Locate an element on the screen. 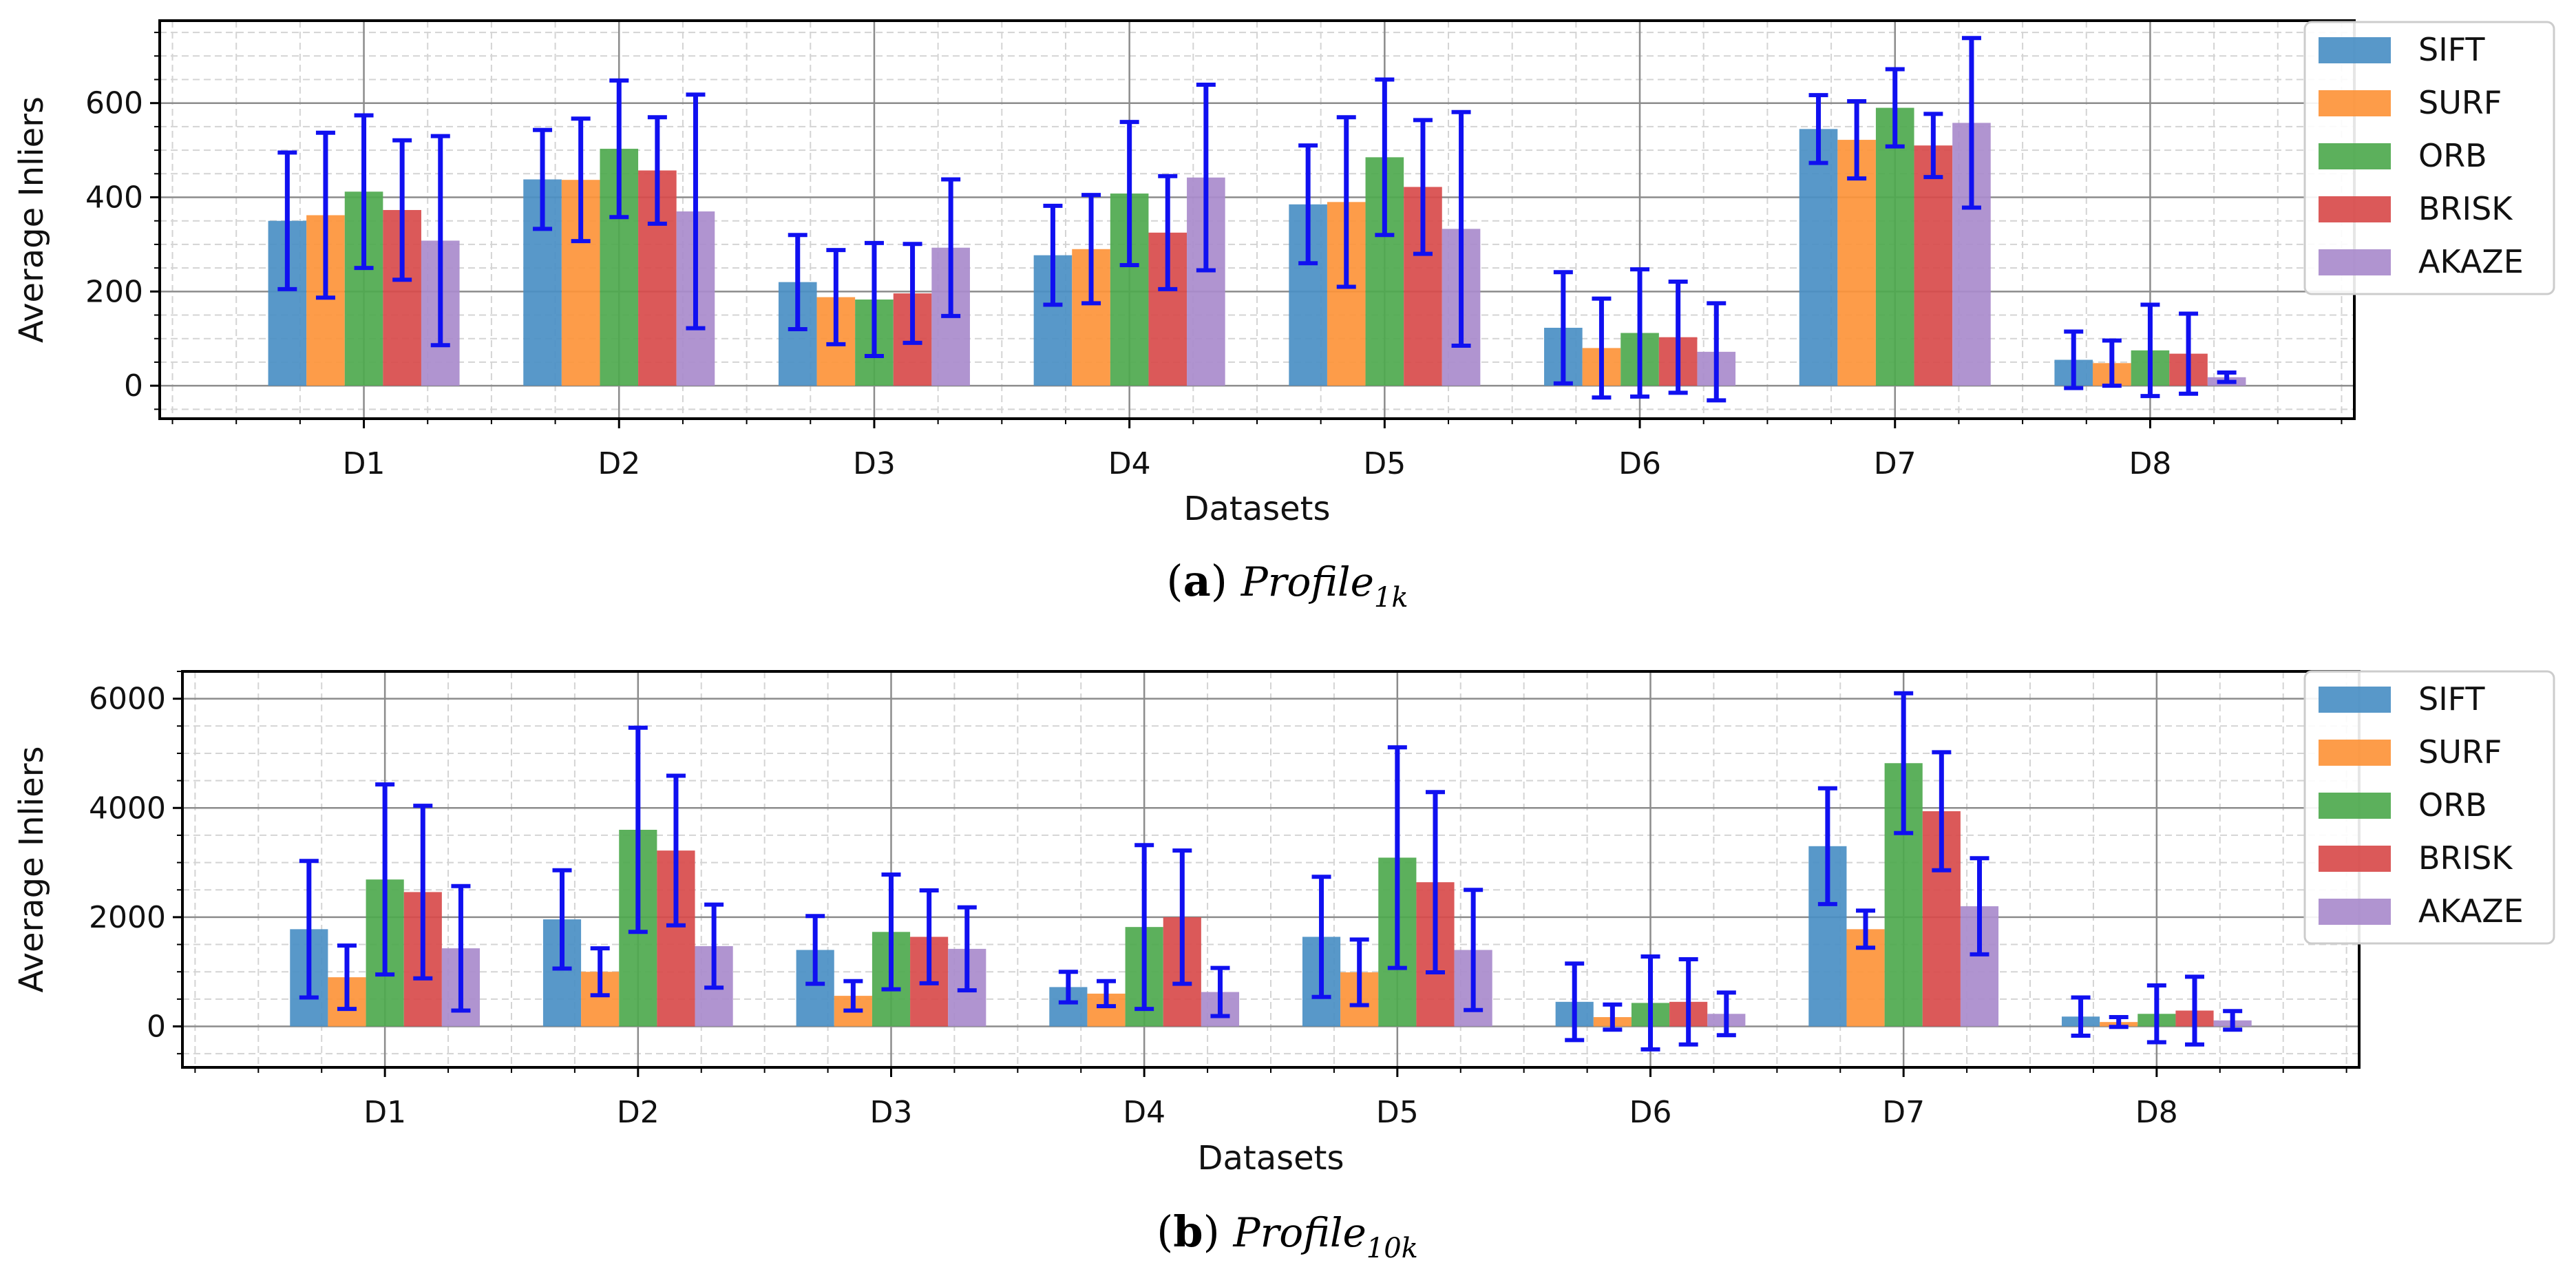 The height and width of the screenshot is (1265, 2576). x-tick-label-d6: D6 is located at coordinates (1651, 1112).